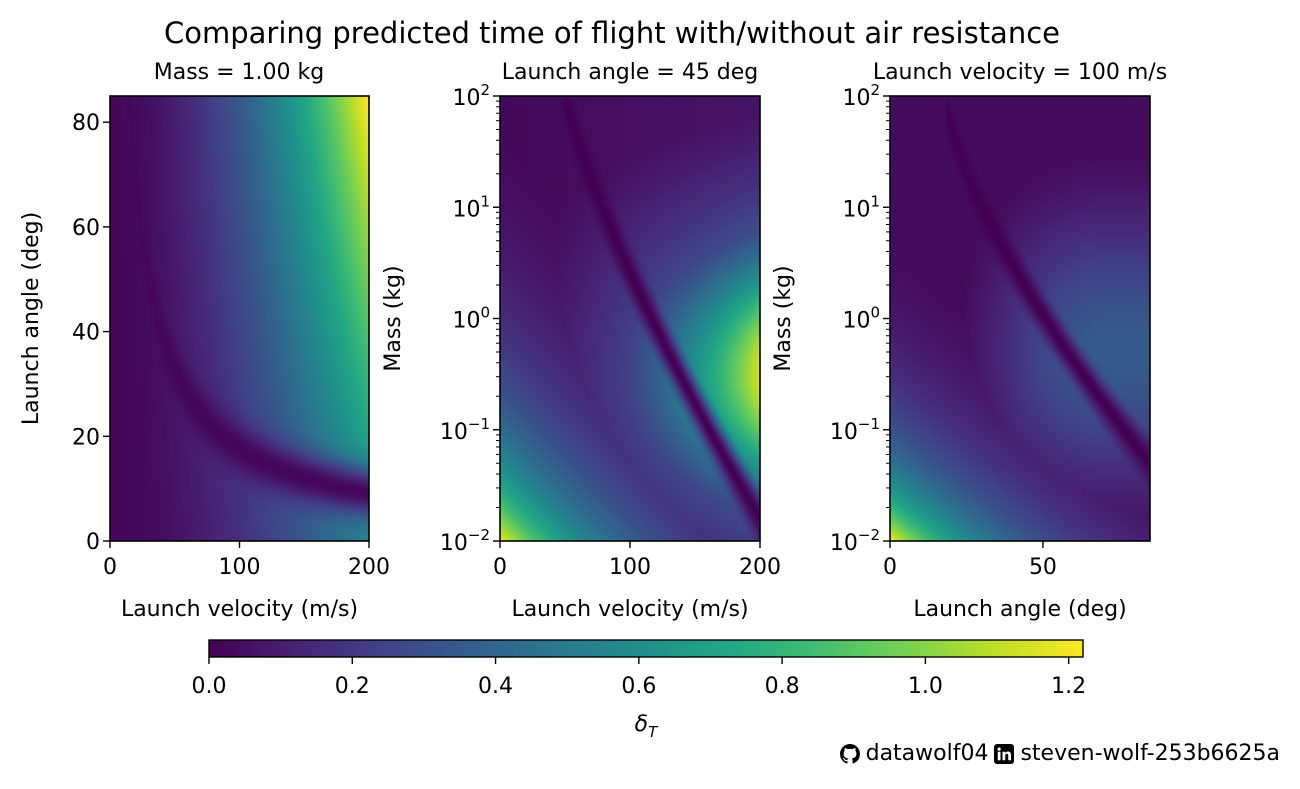  I want to click on x-tick-label: 50, so click(1043, 567).